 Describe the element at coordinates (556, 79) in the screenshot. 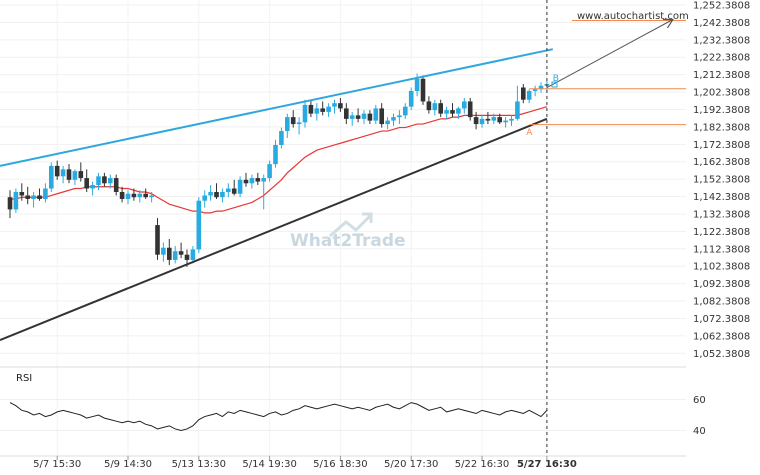

I see `point-label-b: B` at that location.